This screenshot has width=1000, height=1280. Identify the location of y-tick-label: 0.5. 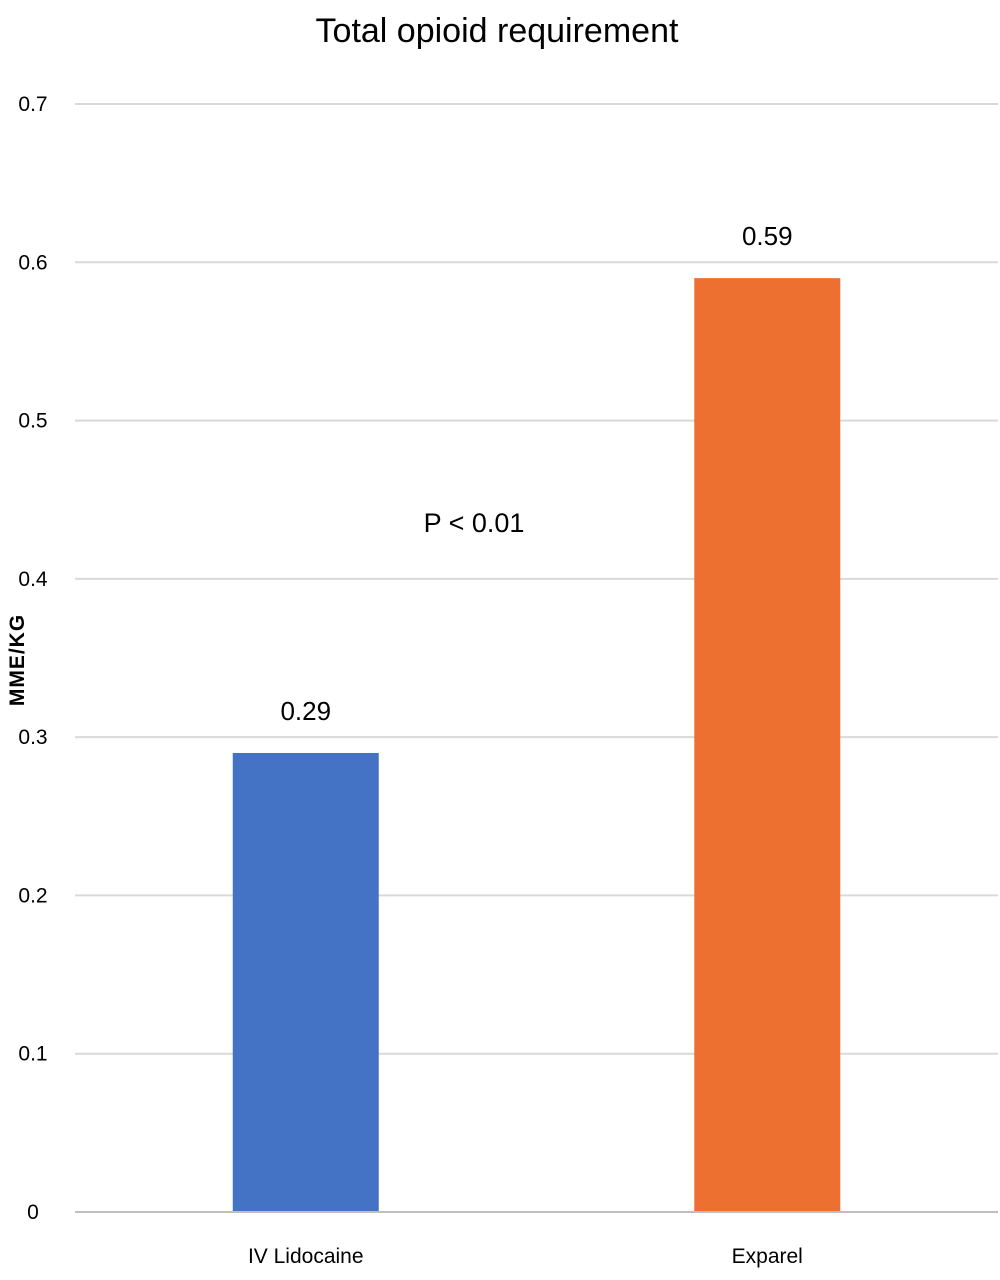
(32, 421).